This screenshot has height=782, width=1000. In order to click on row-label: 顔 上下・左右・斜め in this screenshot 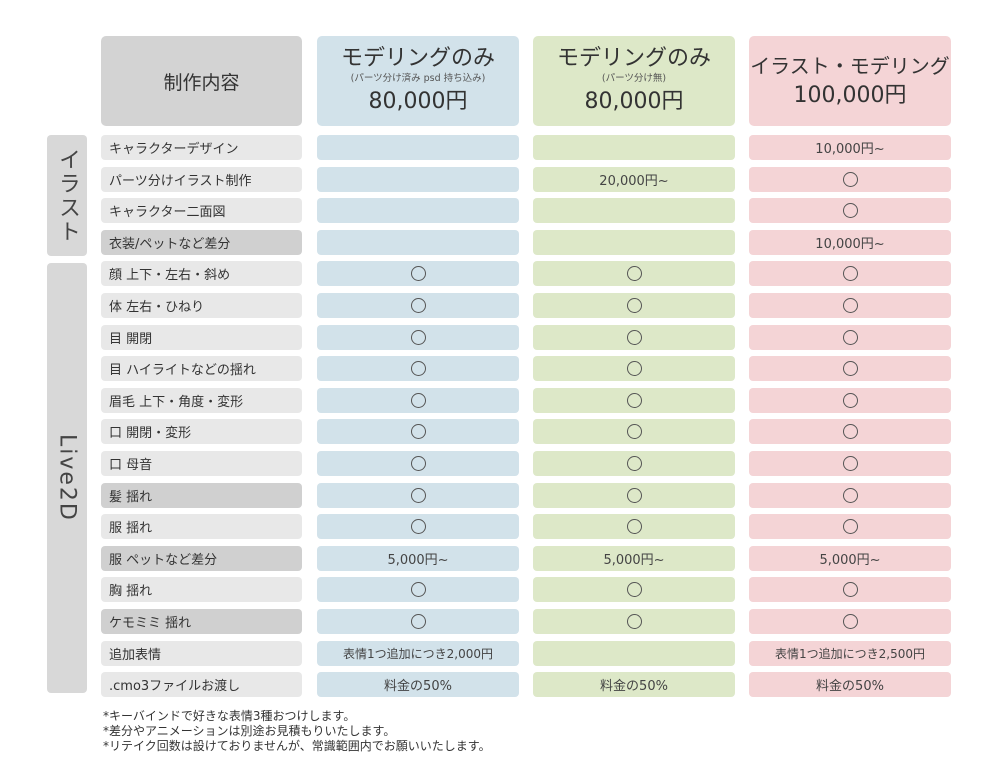, I will do `click(201, 273)`.